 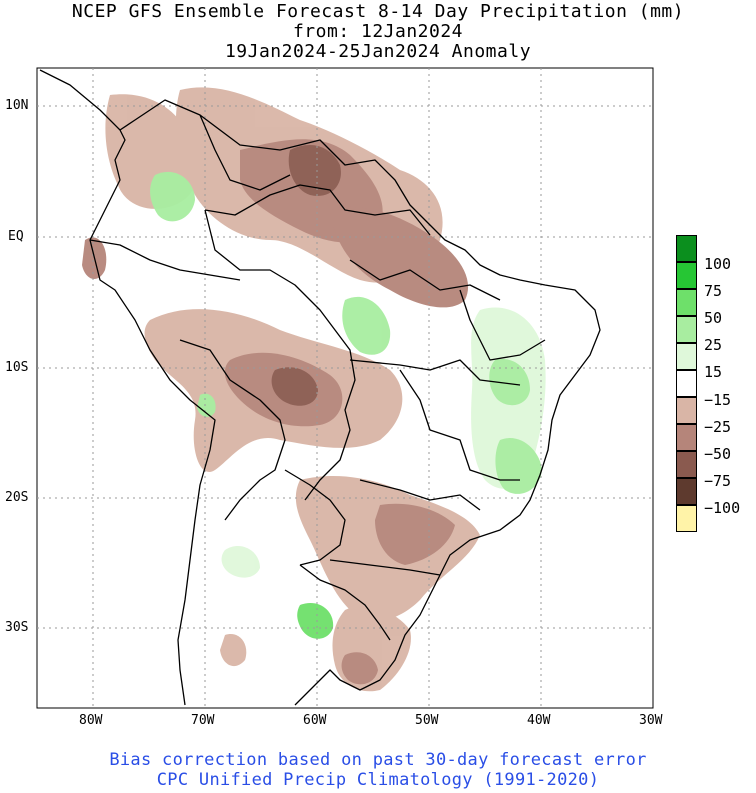 What do you see at coordinates (713, 372) in the screenshot?
I see `legend-label-15: 15` at bounding box center [713, 372].